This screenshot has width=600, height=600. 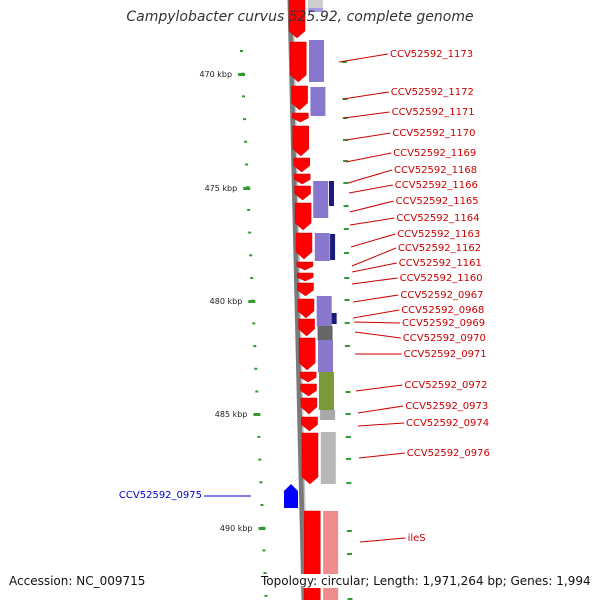 I want to click on kbp-label: 485 kbp, so click(x=231, y=414).